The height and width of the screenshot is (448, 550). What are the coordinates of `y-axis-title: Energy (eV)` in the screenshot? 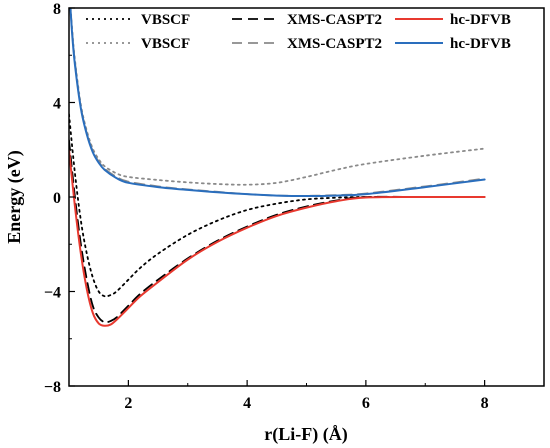 It's located at (14, 196).